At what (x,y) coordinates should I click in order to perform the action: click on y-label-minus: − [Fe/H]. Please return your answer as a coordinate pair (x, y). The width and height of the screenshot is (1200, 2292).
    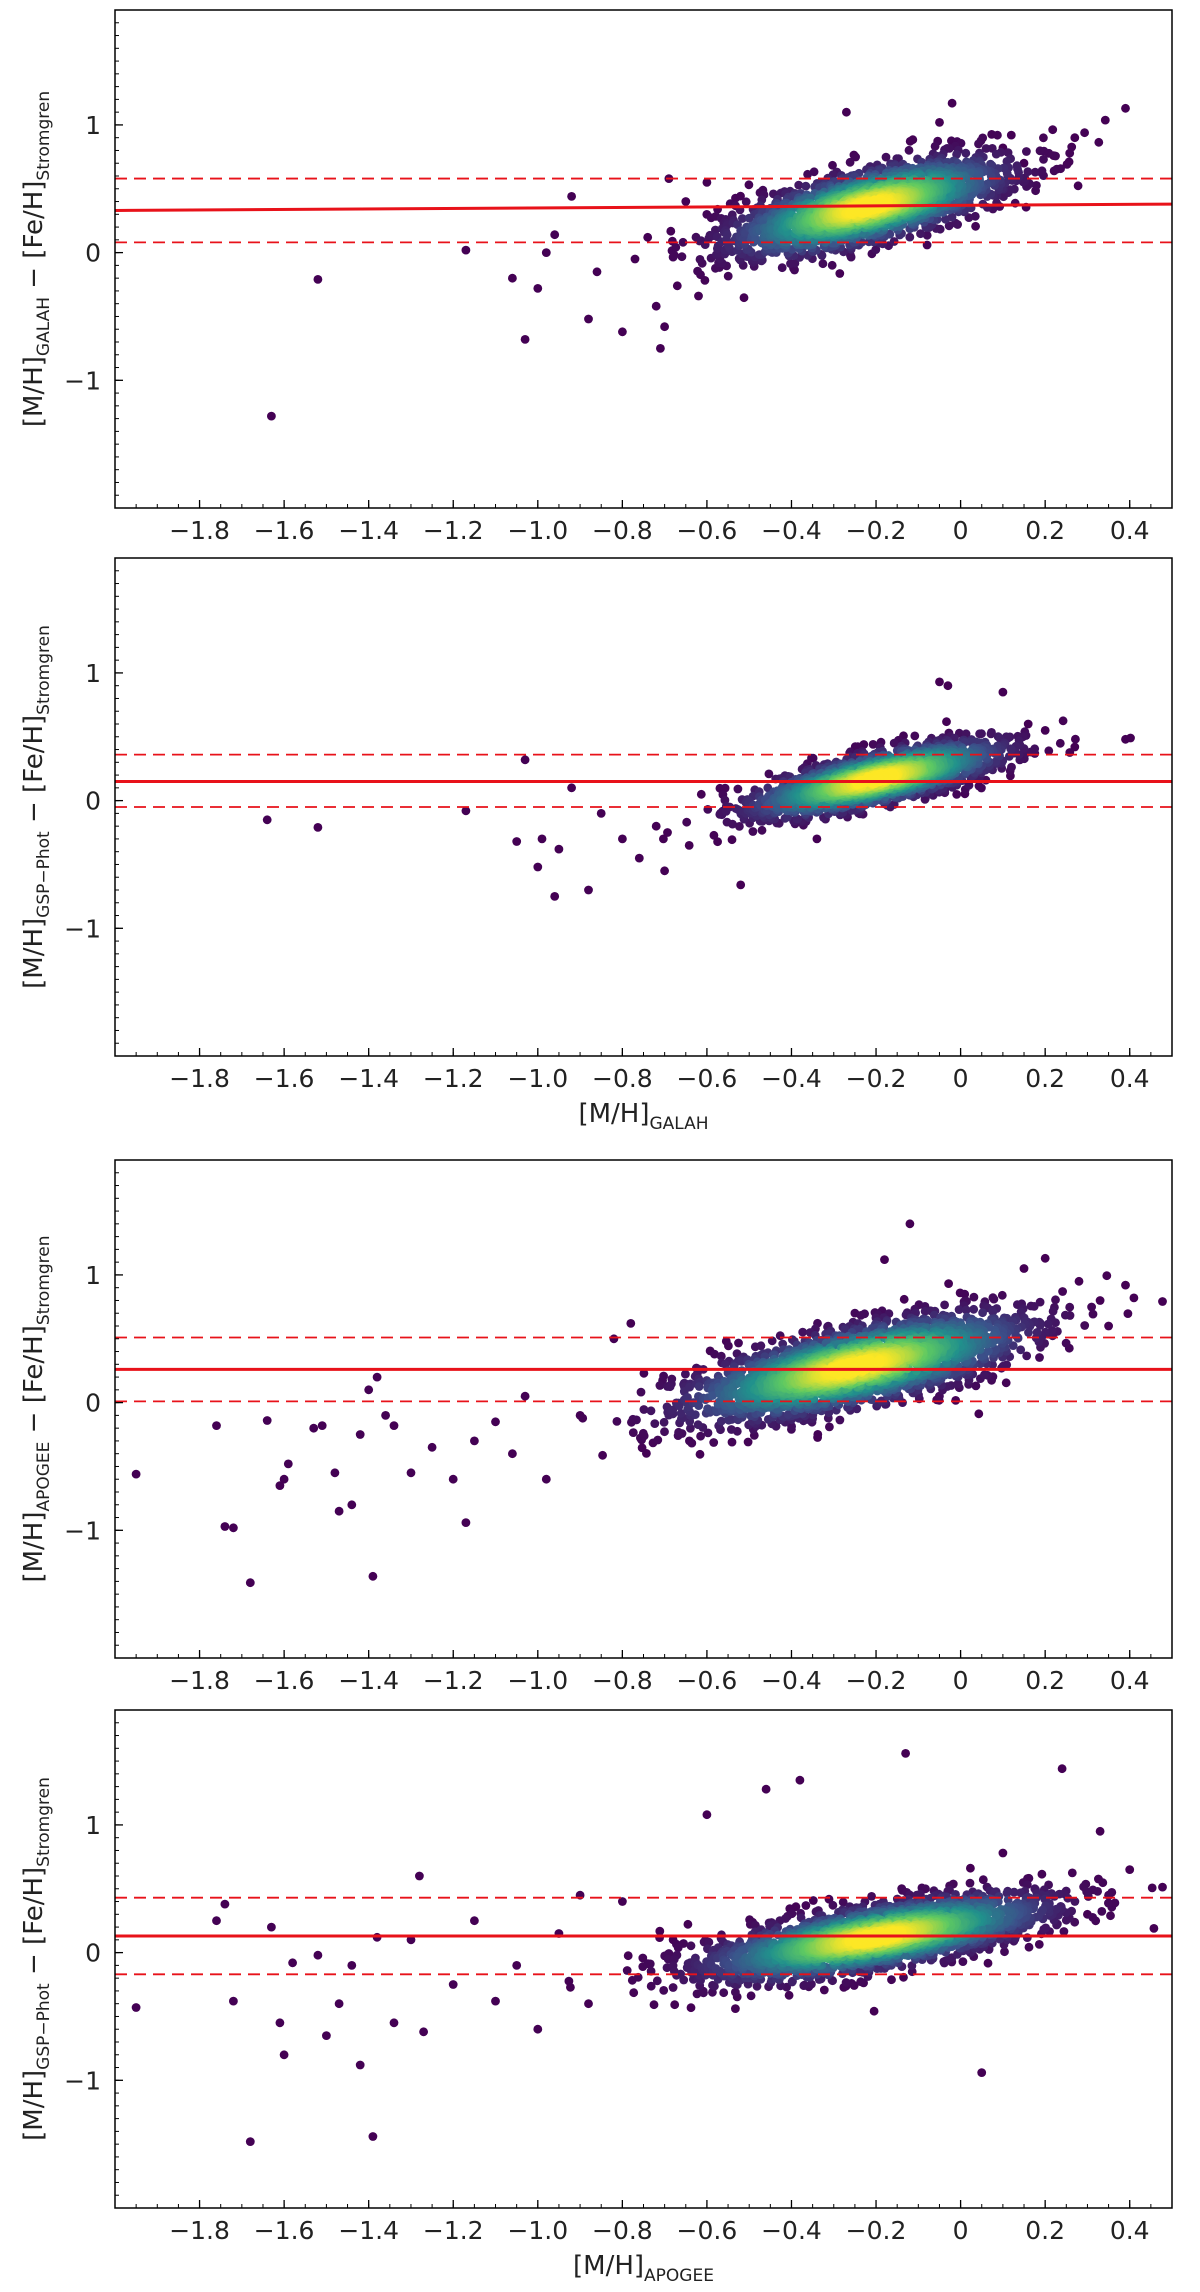
    Looking at the image, I should click on (34, 239).